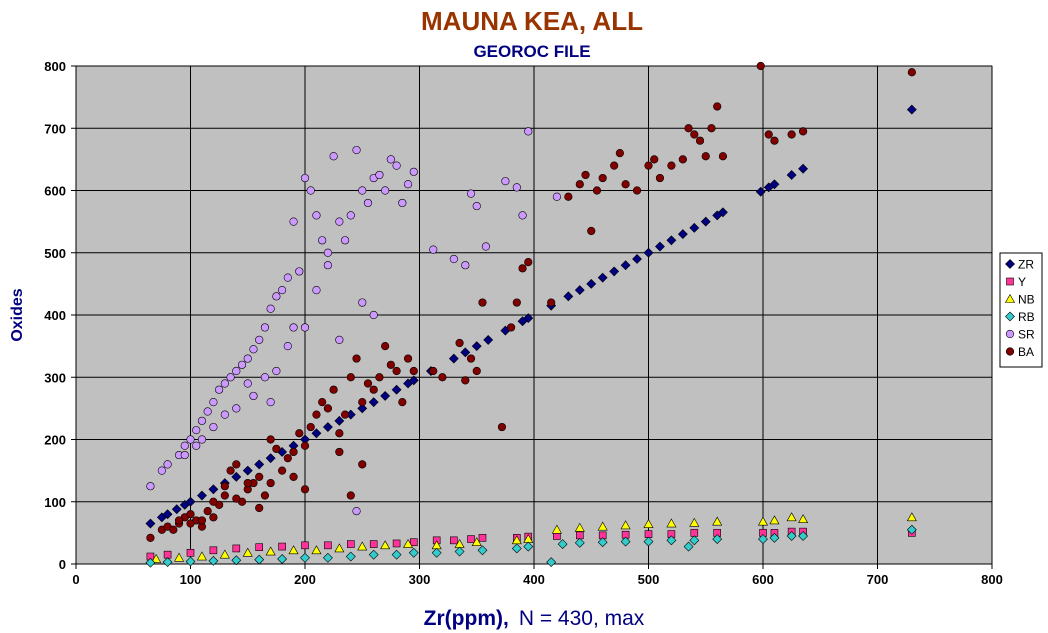 This screenshot has height=633, width=1048. I want to click on legend-label-nb: NB, so click(1026, 300).